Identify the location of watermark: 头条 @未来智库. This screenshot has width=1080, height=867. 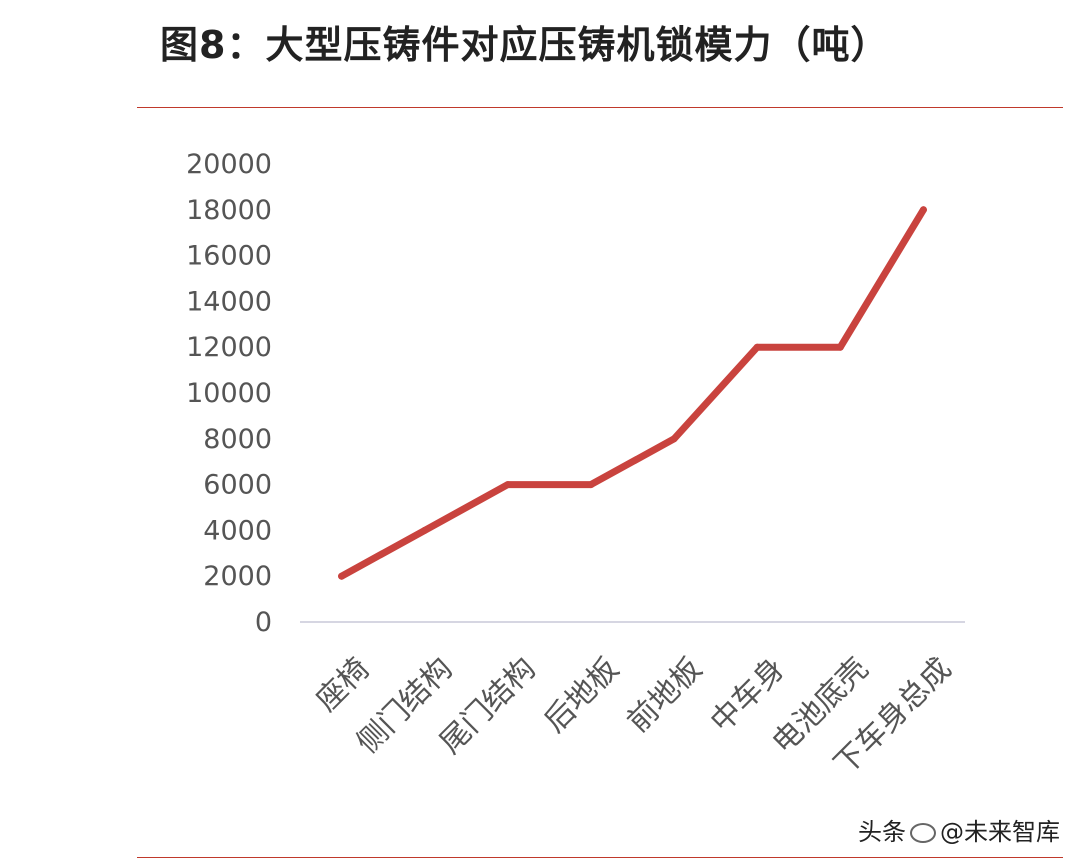
(959, 829).